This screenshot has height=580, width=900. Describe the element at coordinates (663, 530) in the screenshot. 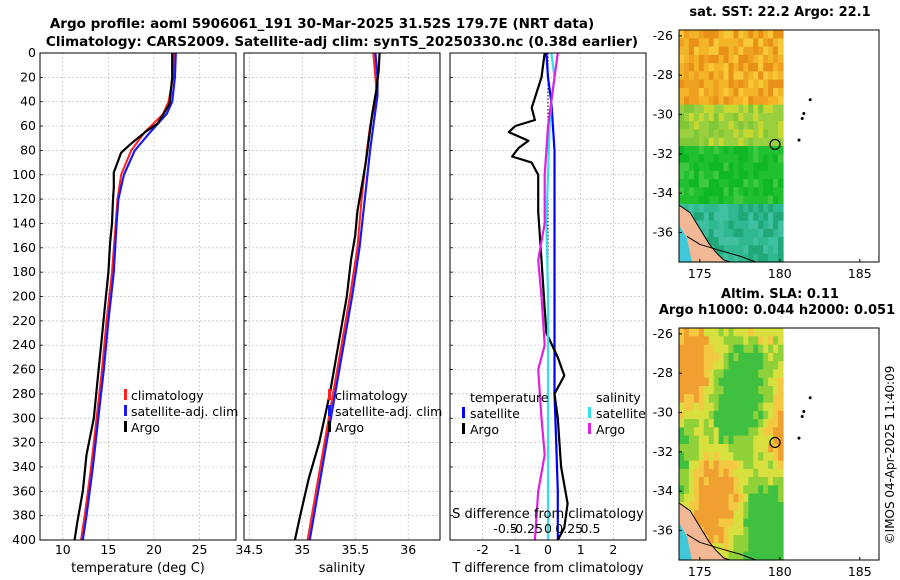

I see `map-lat-tick-label: -36` at that location.